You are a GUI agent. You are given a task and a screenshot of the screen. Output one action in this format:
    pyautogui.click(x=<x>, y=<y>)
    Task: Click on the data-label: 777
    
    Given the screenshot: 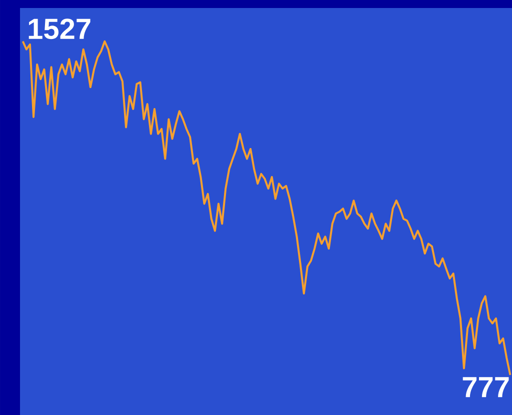 What is the action you would take?
    pyautogui.click(x=485, y=387)
    